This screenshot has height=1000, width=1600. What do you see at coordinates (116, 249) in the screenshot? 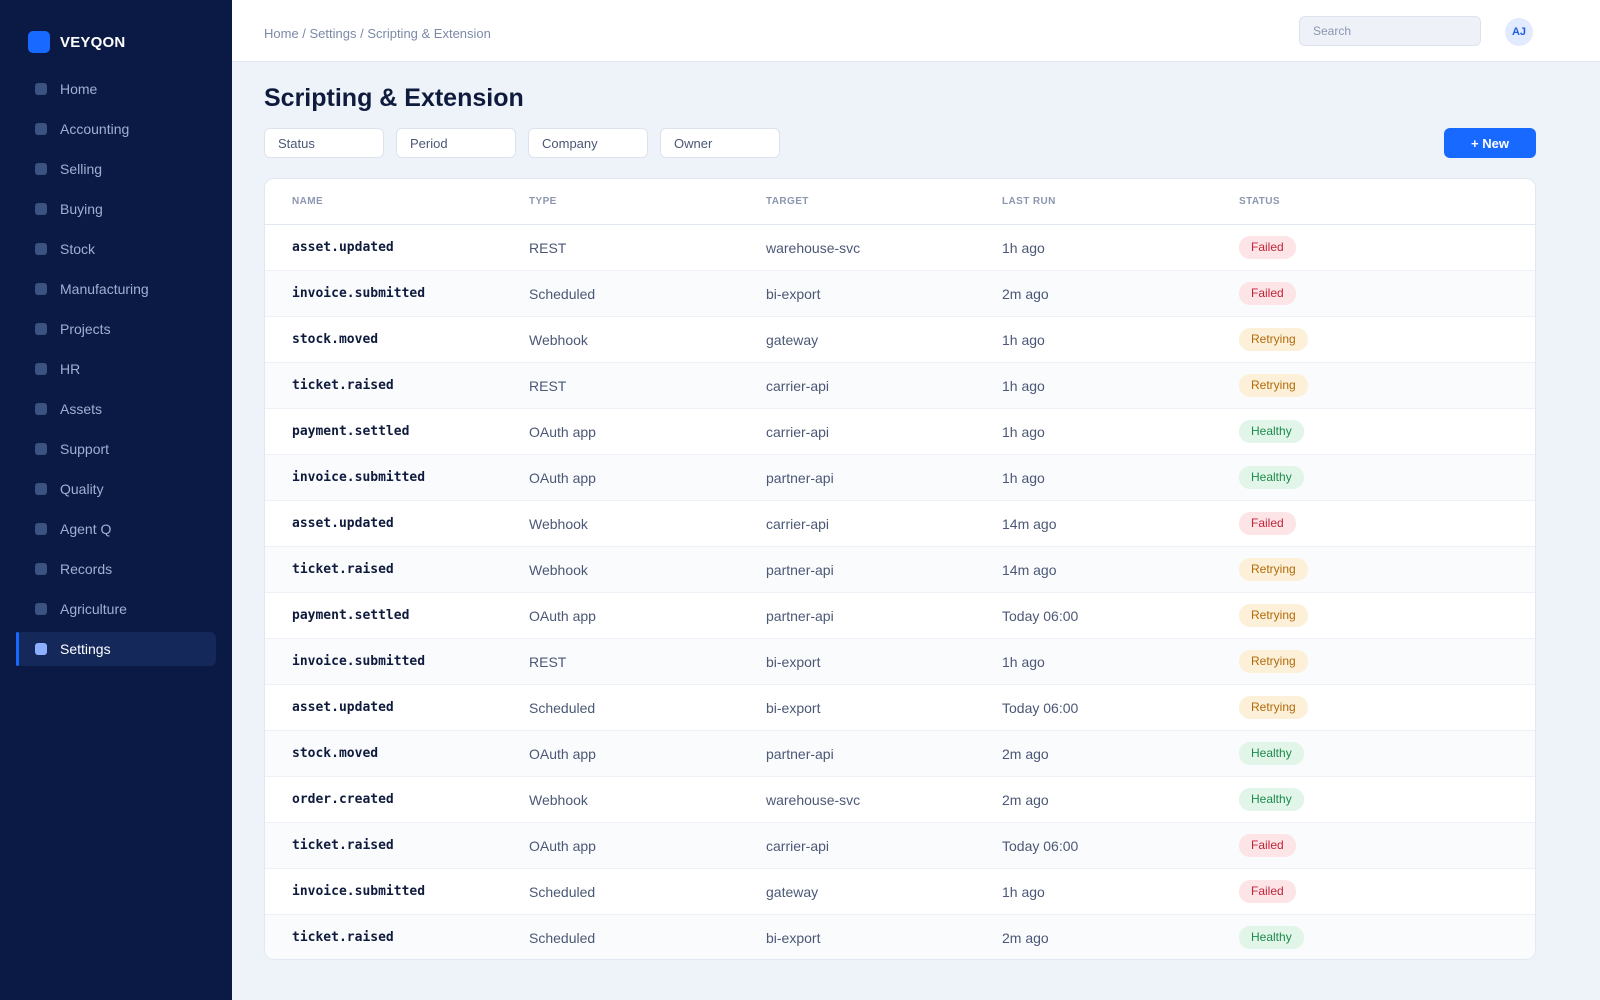
I see `sidebar-item-stock: Stock` at bounding box center [116, 249].